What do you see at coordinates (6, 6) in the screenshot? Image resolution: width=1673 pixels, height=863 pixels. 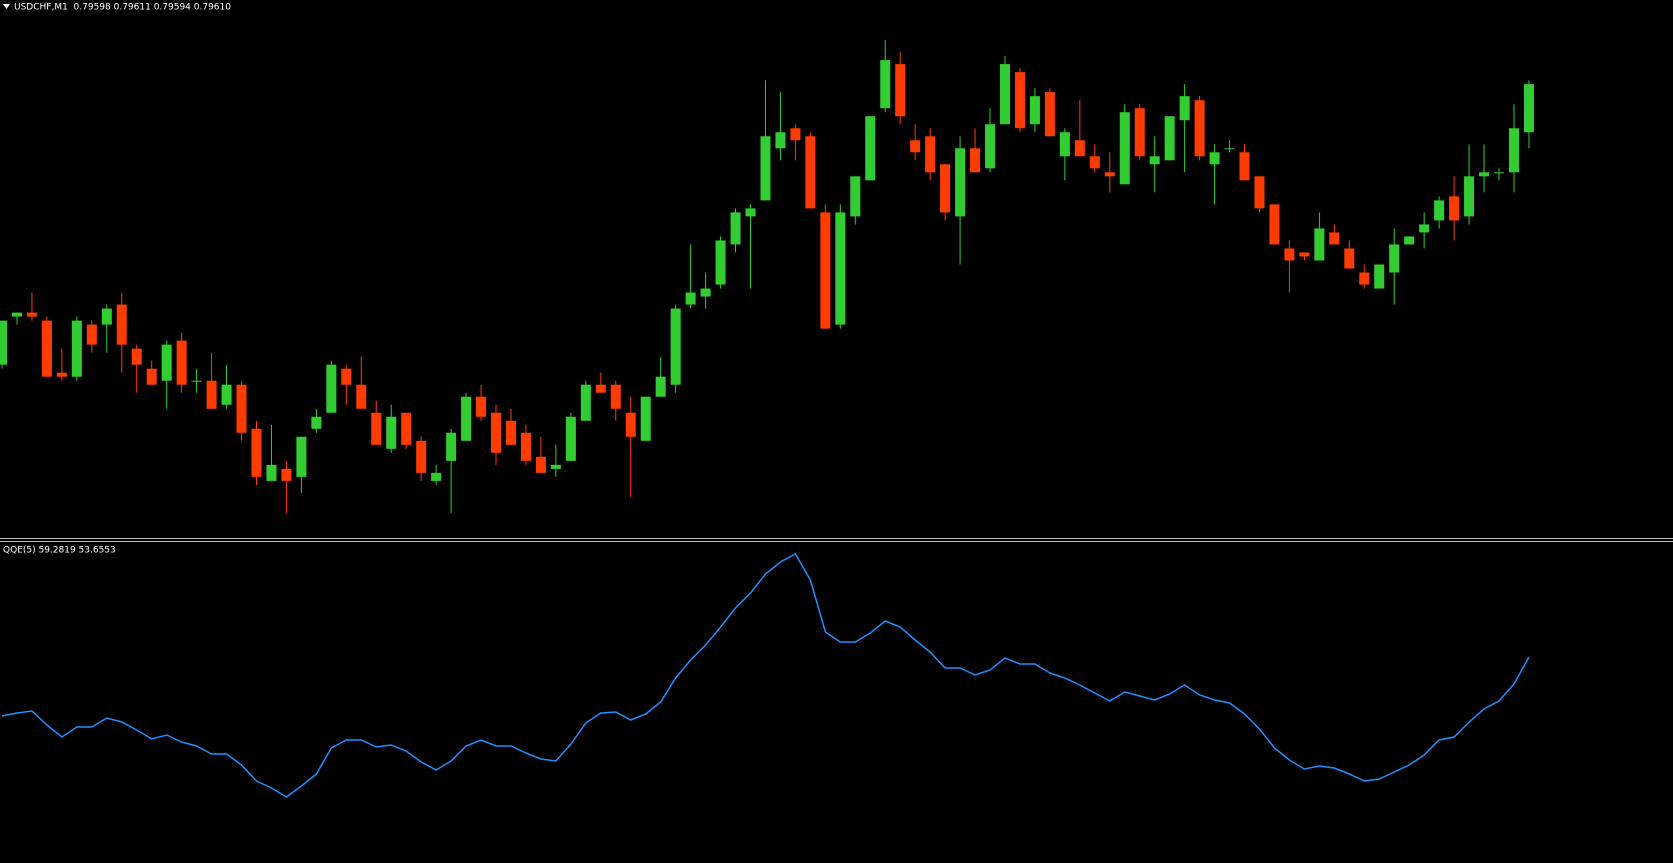 I see `dropdown-arrow` at bounding box center [6, 6].